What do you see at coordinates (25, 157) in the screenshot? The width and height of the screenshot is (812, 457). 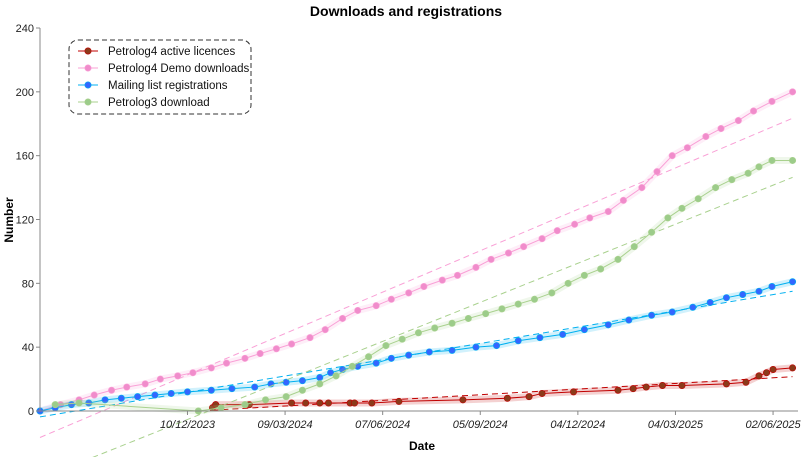 I see `y-tick-label: 160` at bounding box center [25, 157].